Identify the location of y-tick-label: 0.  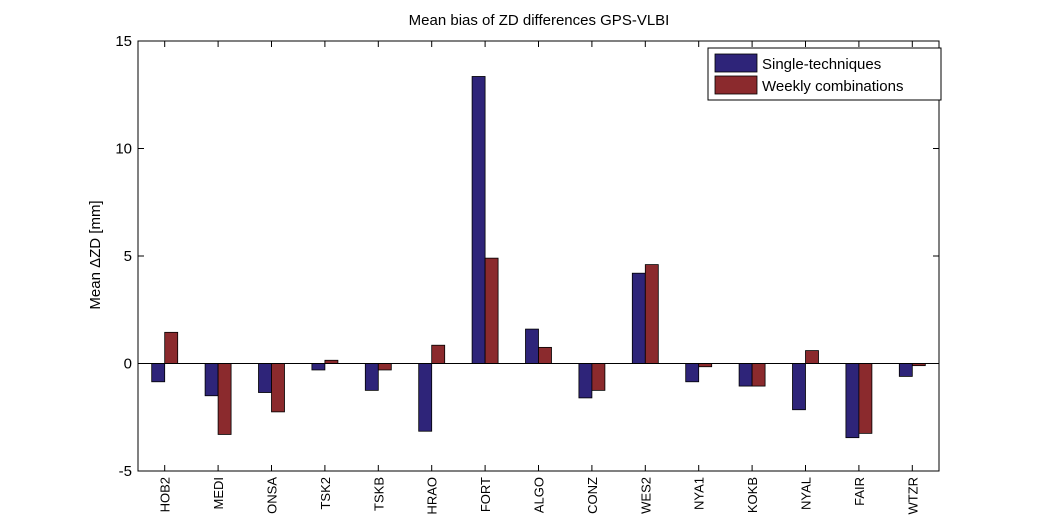
(128, 364).